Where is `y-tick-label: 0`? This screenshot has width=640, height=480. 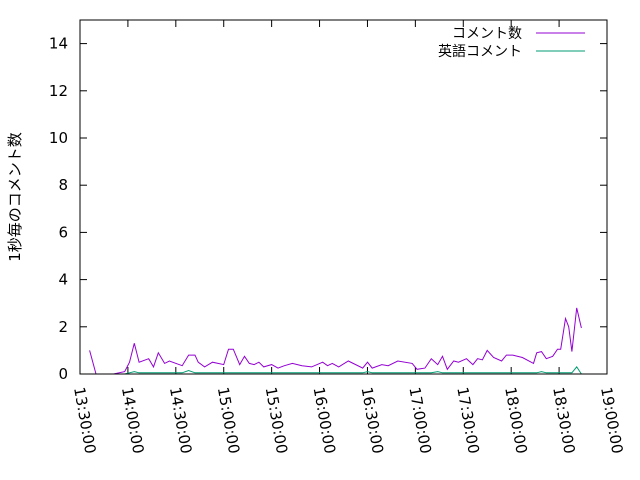 y-tick-label: 0 is located at coordinates (63, 374).